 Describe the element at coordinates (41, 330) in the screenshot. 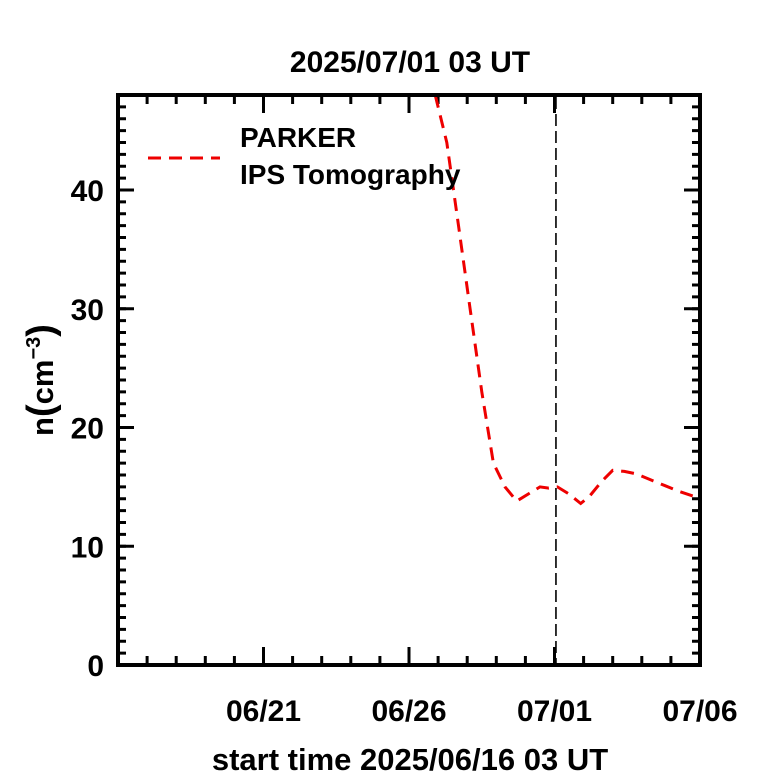

I see `y-axis-label-paren-close: )` at that location.